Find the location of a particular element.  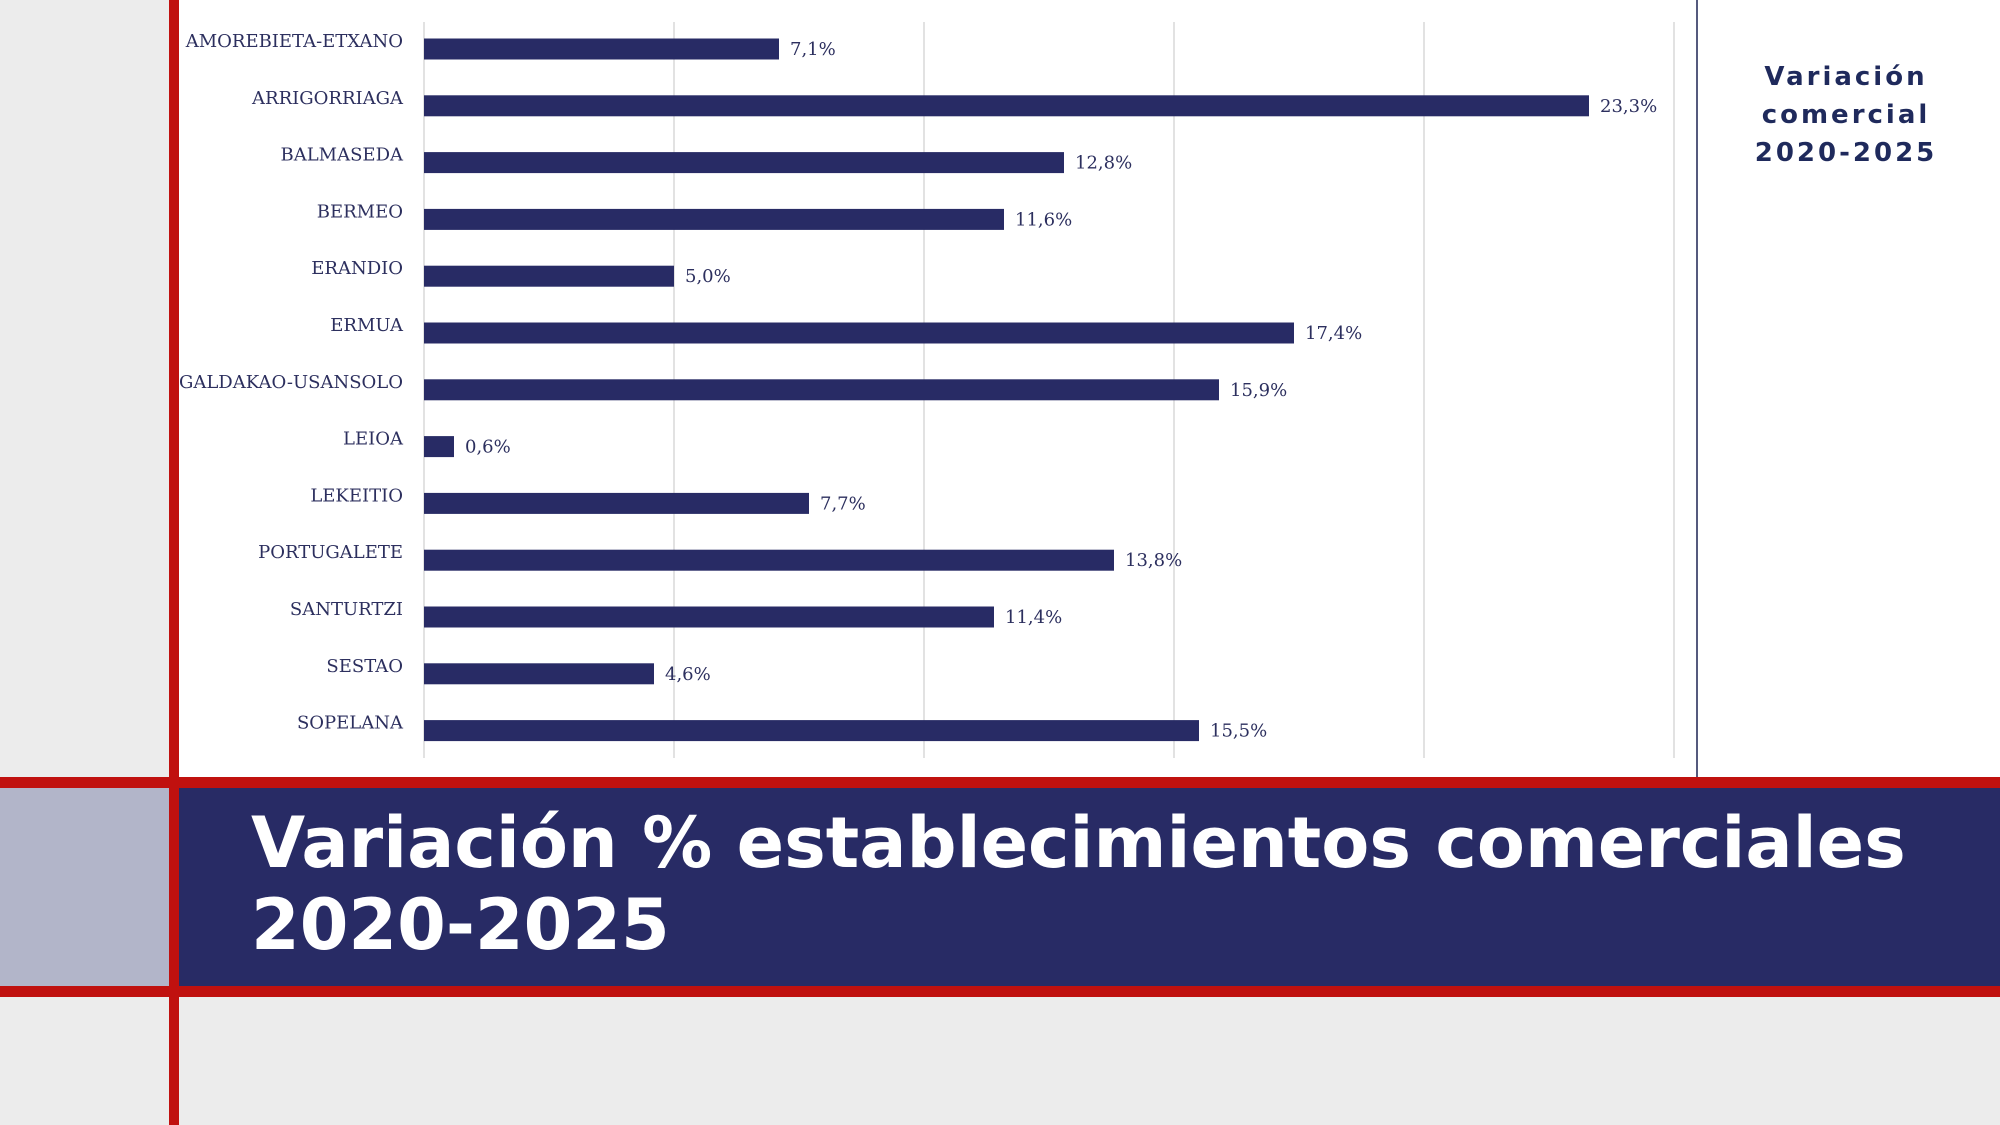

category-label: ARRIGORRIAGA is located at coordinates (327, 98).